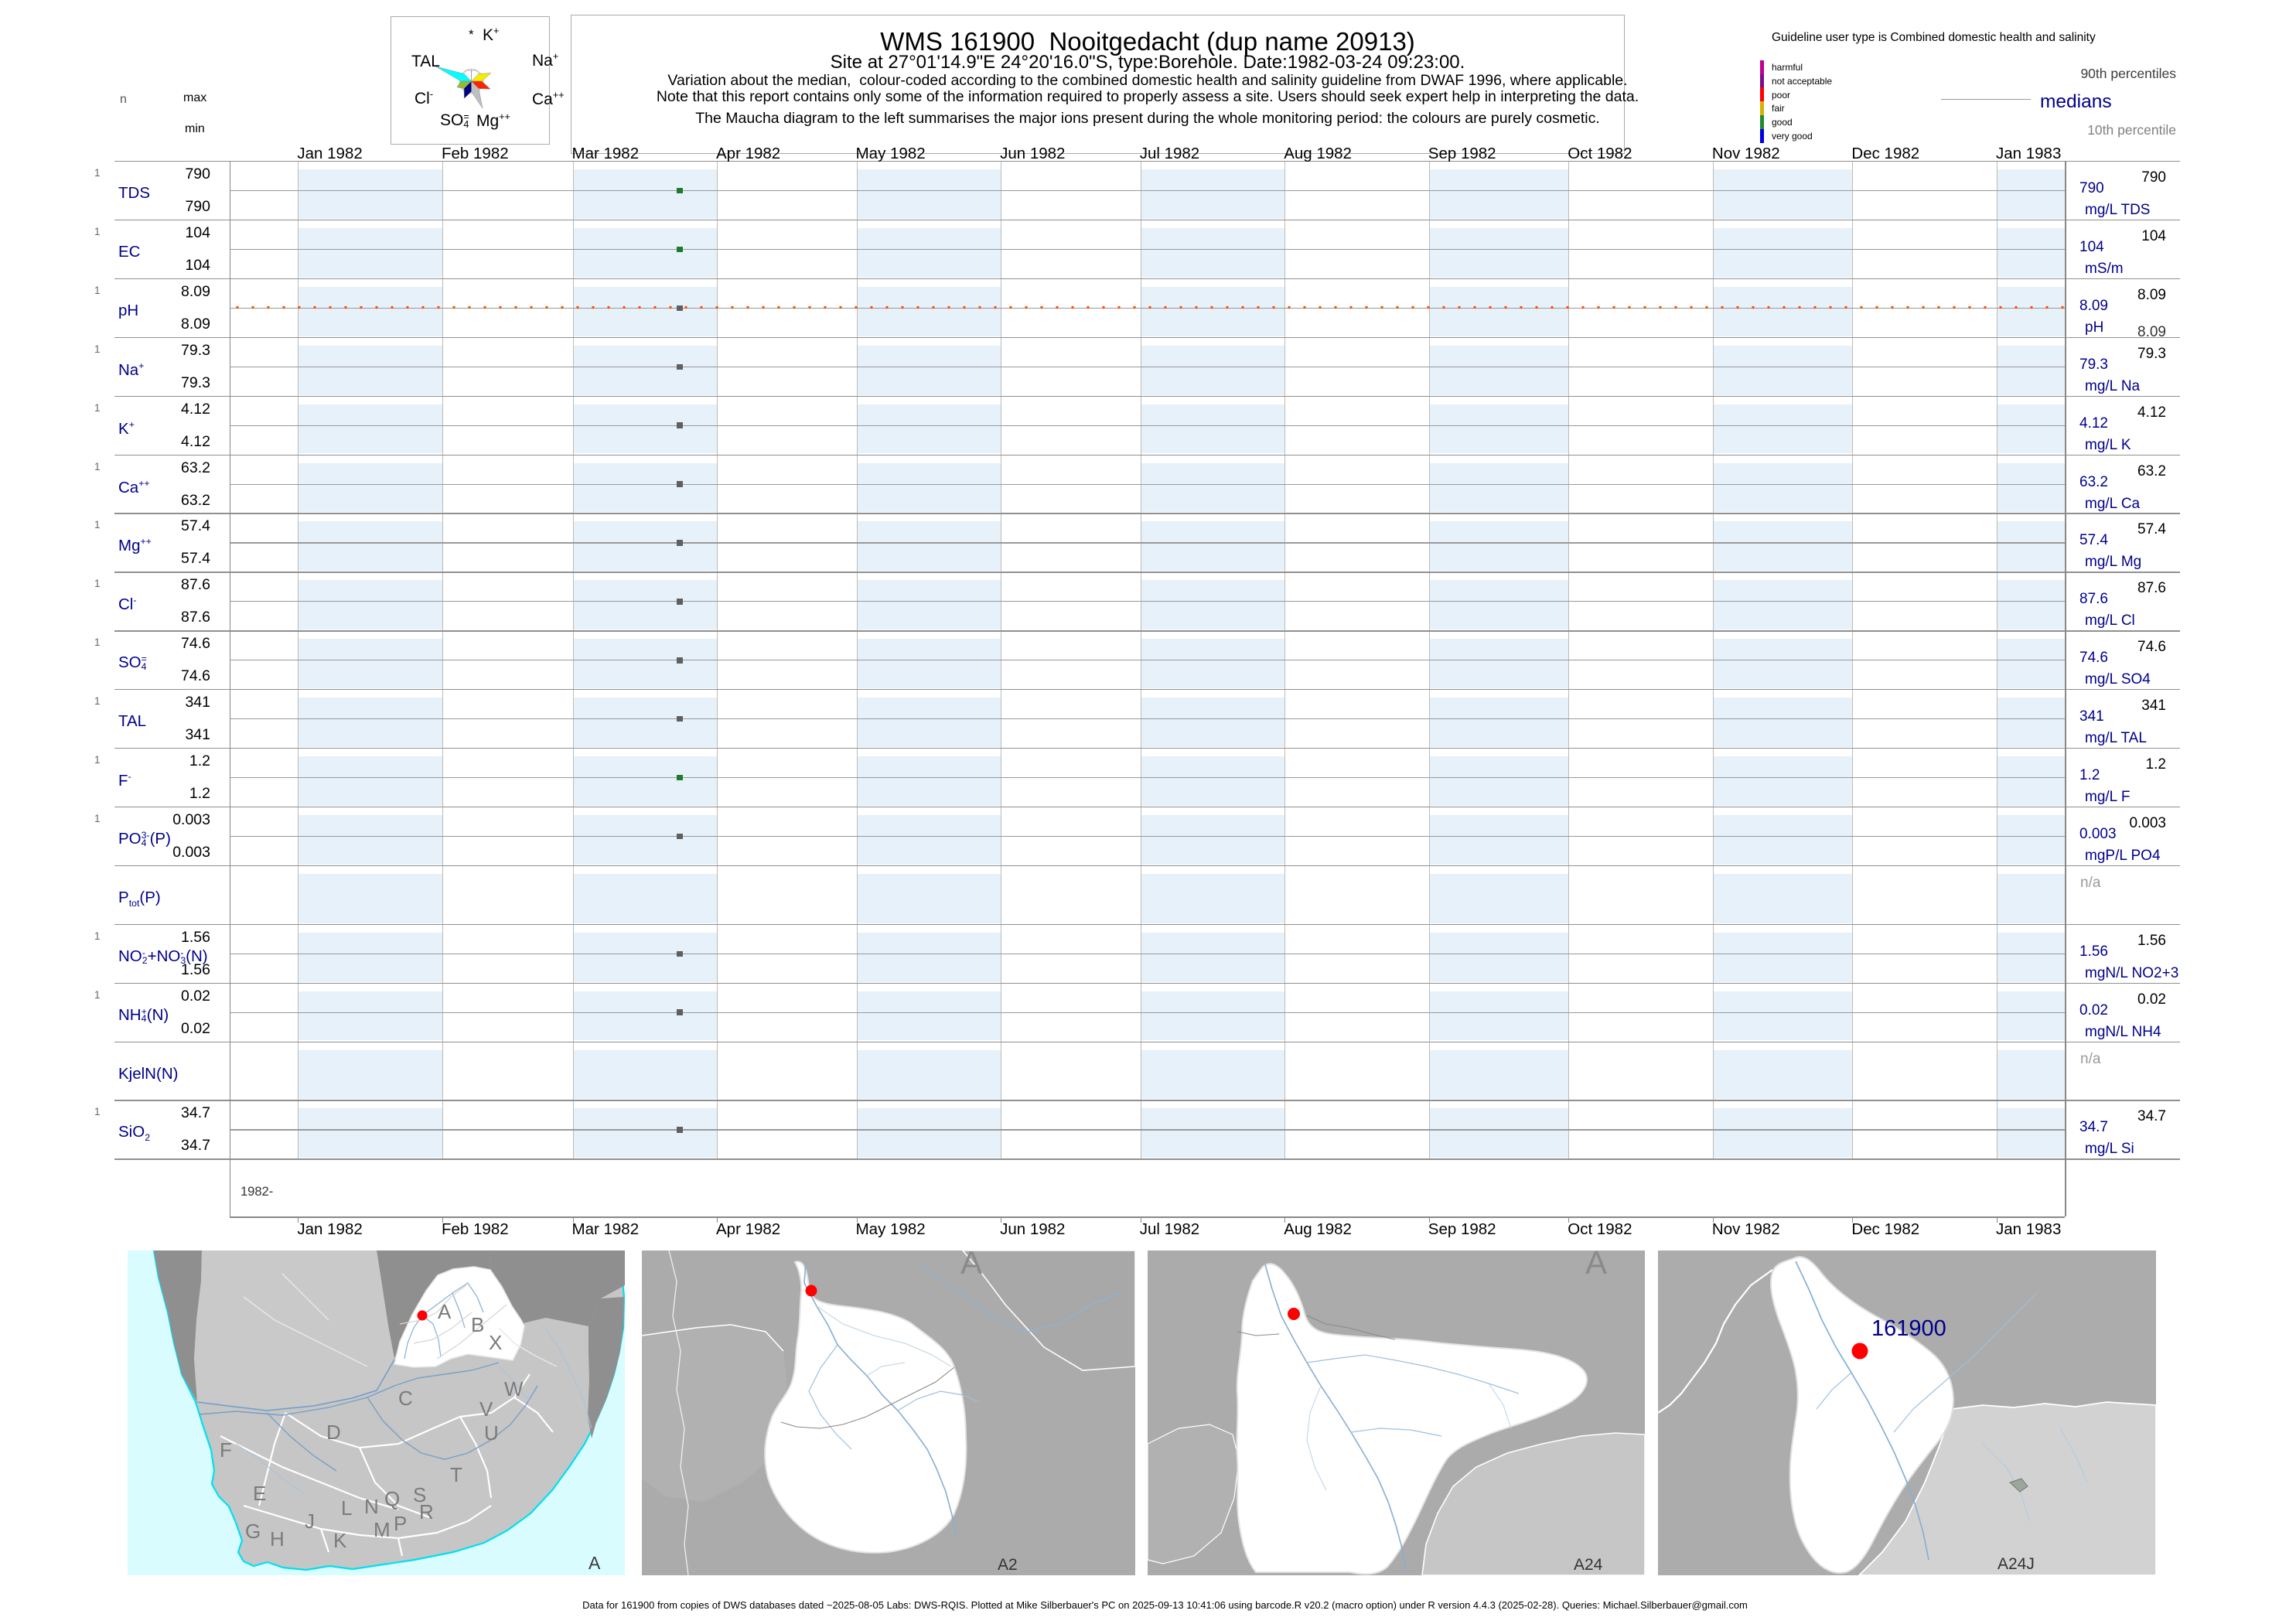  What do you see at coordinates (1908, 1328) in the screenshot?
I see `svg-text: 161900` at bounding box center [1908, 1328].